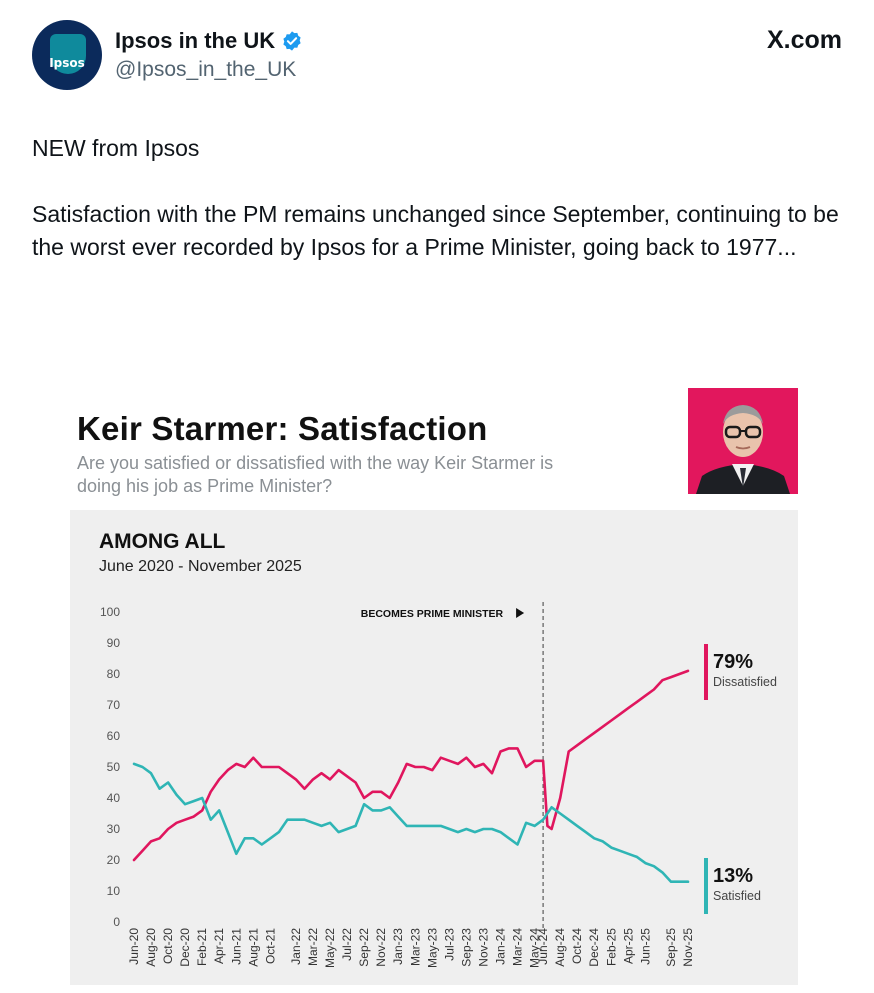  I want to click on x-tick-label: Jun-25, so click(645, 946).